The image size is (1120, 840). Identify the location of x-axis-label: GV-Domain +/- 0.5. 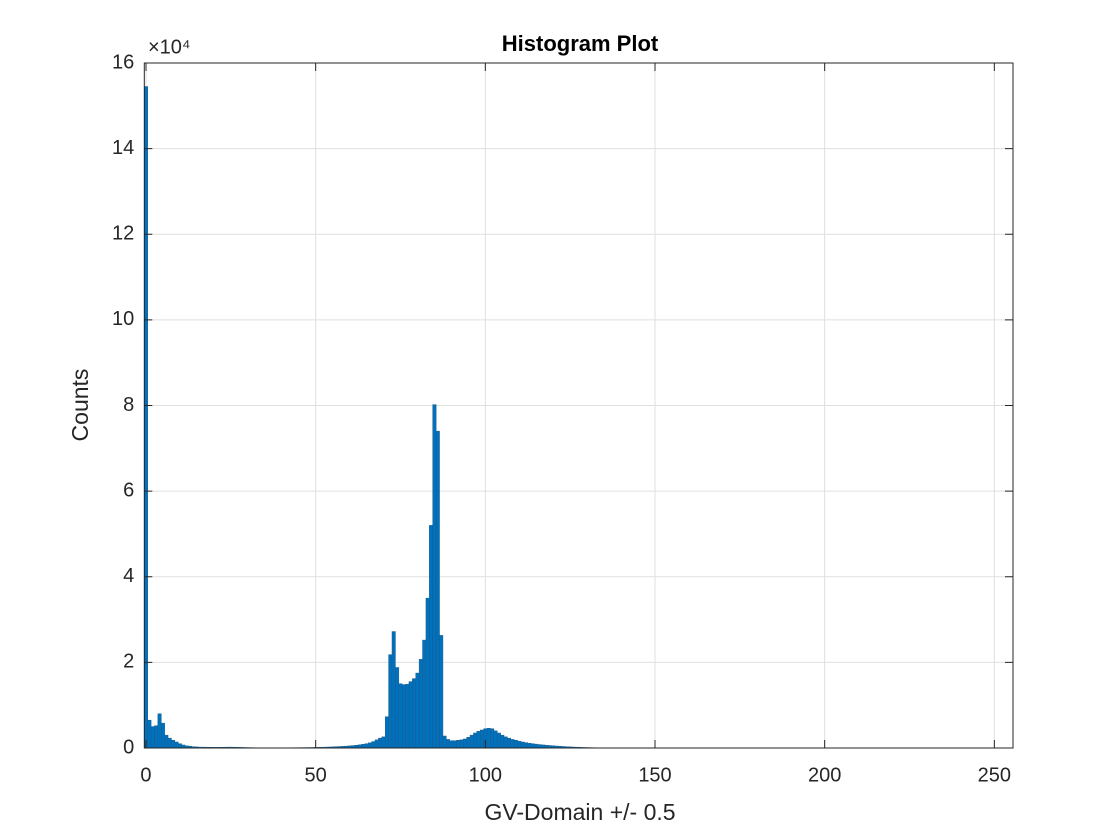
(579, 812).